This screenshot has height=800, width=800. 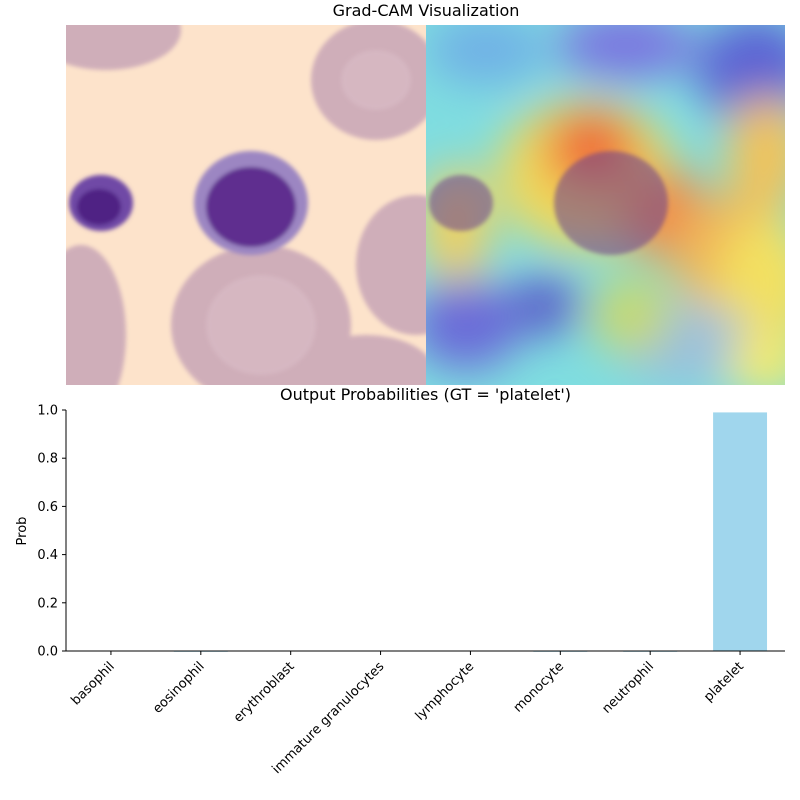 What do you see at coordinates (264, 692) in the screenshot?
I see `x-tick-label: erythroblast` at bounding box center [264, 692].